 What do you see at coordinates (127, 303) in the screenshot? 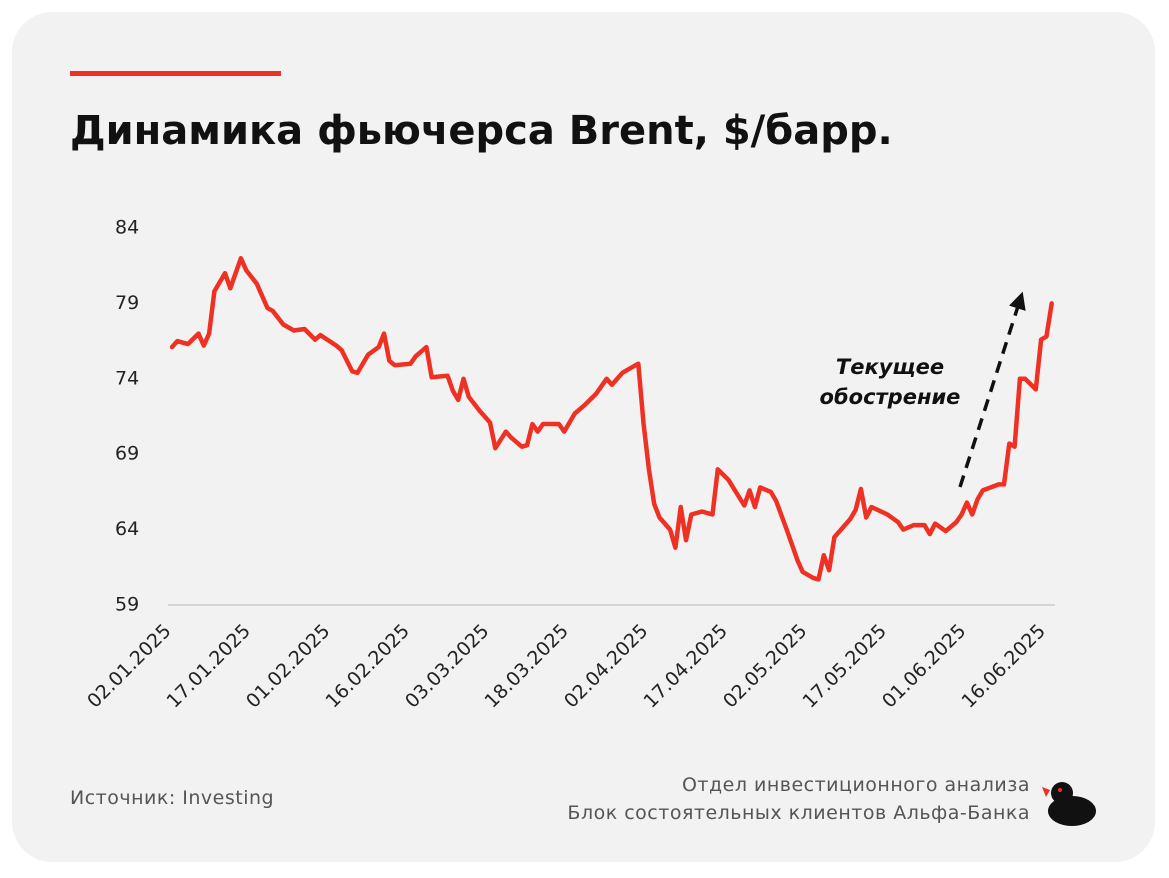
I see `y-tick-label: 79` at bounding box center [127, 303].